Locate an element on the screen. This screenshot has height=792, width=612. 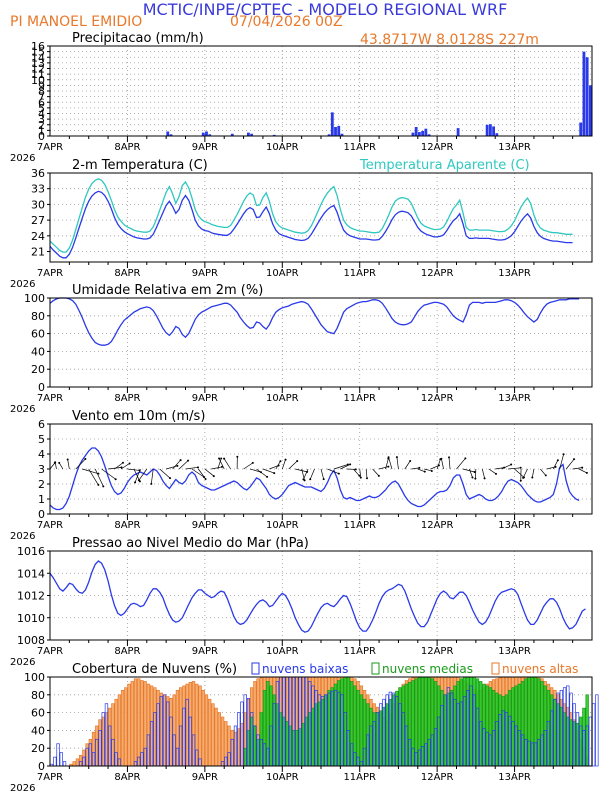
y-tick-label: 4 is located at coordinates (41, 454).